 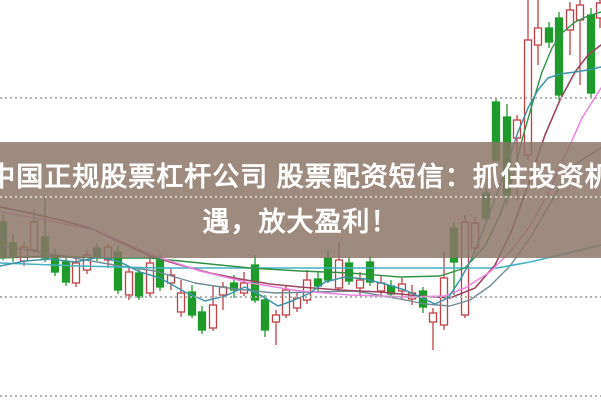 What do you see at coordinates (300, 222) in the screenshot?
I see `banner-text-line2: 遇，放大盈利！` at bounding box center [300, 222].